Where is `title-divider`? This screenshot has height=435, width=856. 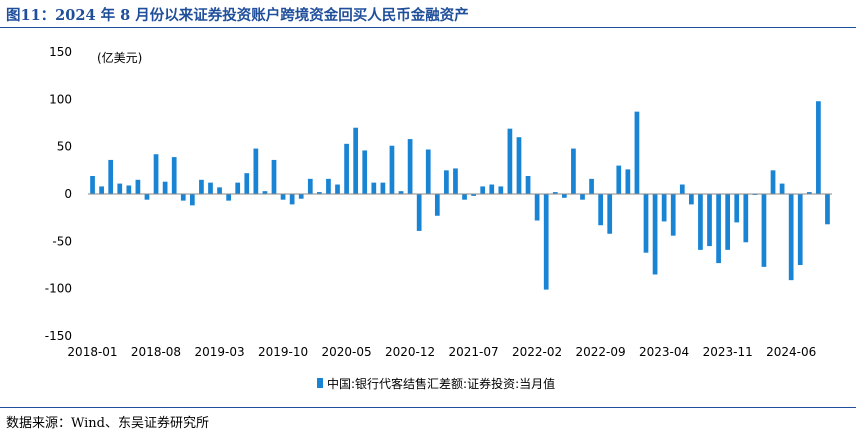 title-divider is located at coordinates (428, 27).